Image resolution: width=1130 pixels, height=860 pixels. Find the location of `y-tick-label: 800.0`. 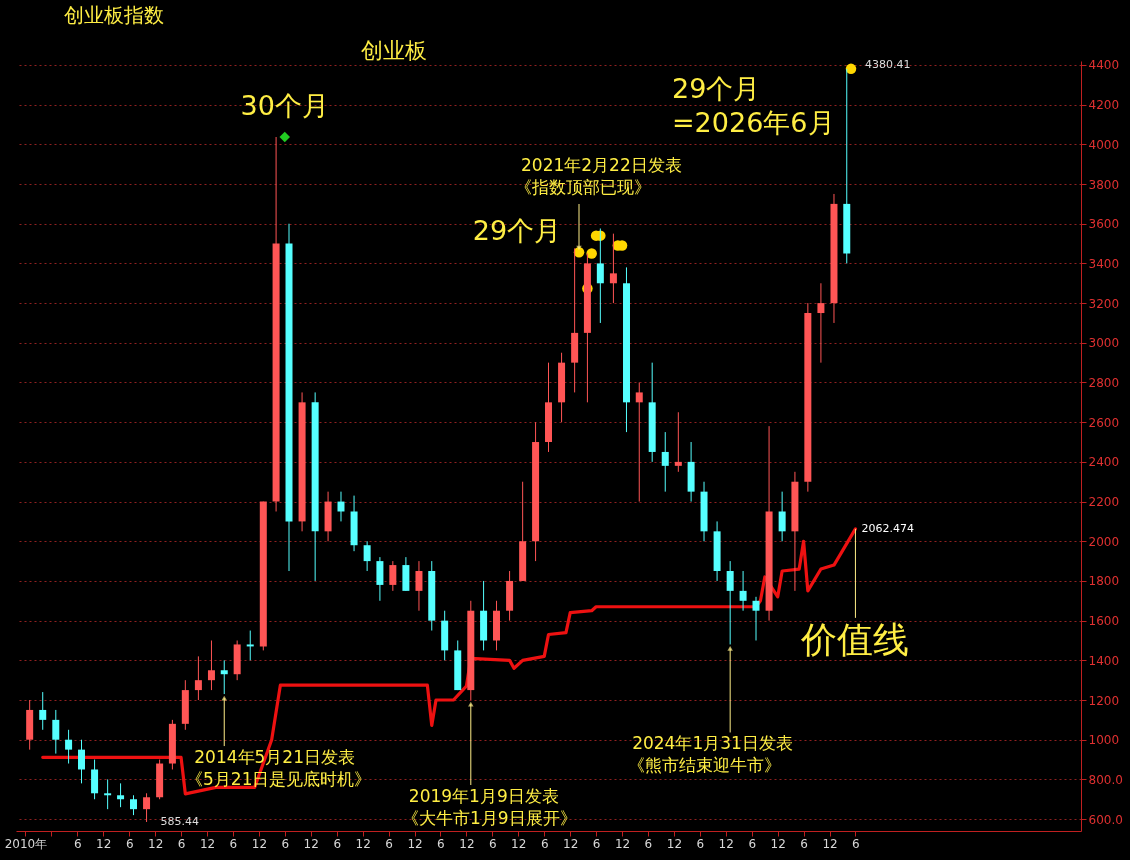

y-tick-label: 800.0 is located at coordinates (1105, 779).